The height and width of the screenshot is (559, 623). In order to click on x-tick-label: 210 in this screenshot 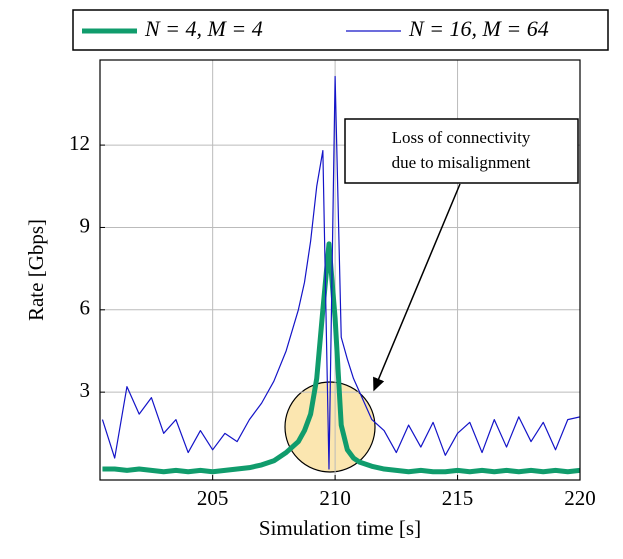, I will do `click(335, 498)`.